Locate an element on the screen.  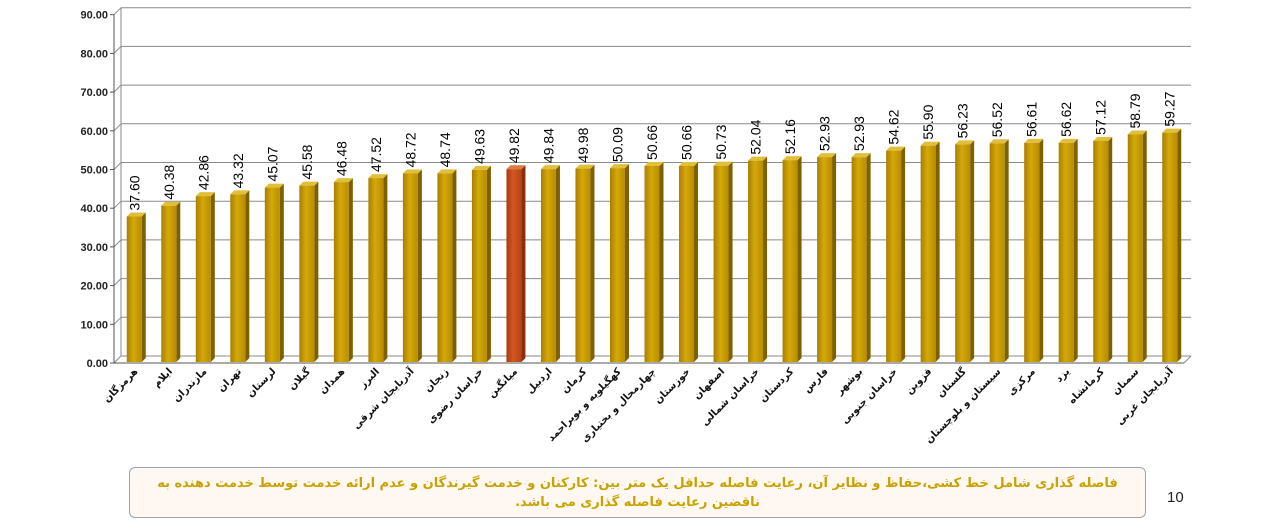
y-tick-label: 90.00 is located at coordinates (94, 16).